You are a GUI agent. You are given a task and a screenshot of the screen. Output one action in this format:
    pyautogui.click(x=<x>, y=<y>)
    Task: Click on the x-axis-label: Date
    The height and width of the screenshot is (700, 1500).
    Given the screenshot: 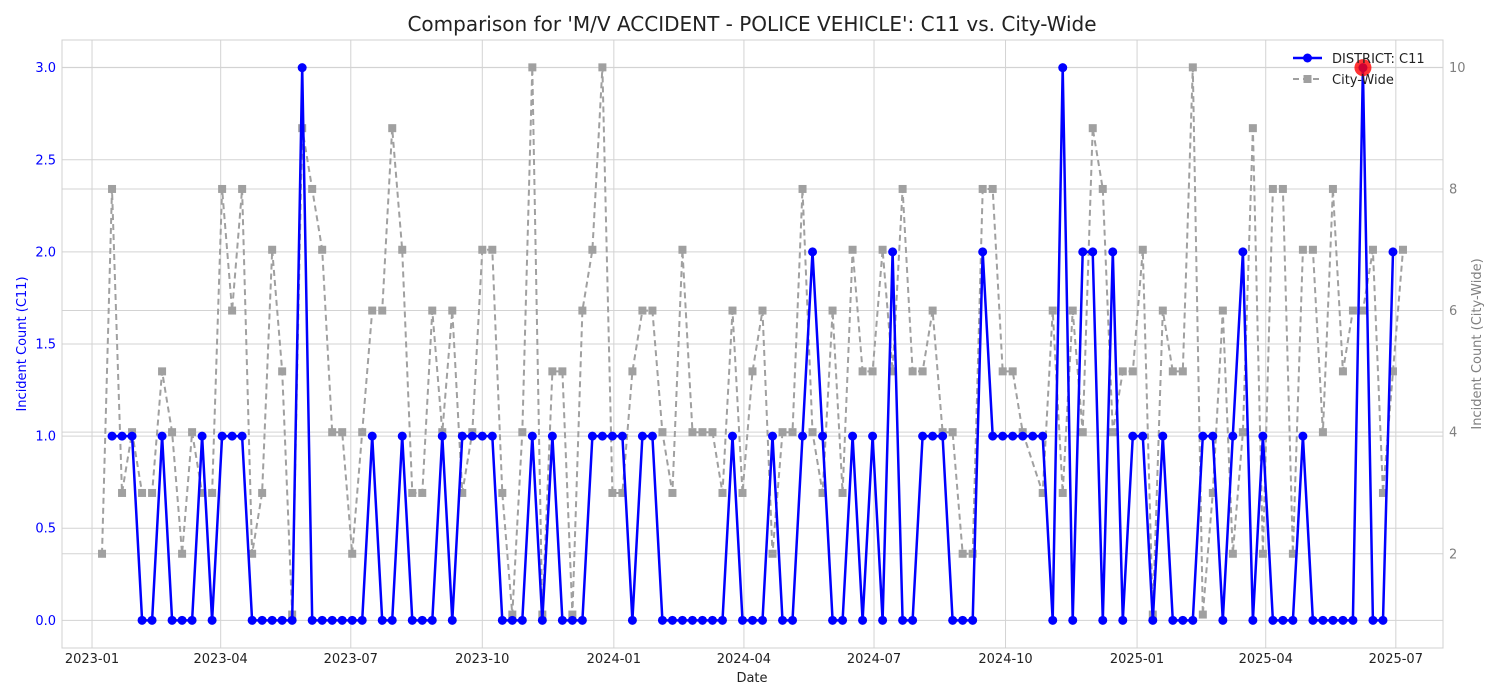 What is the action you would take?
    pyautogui.click(x=751, y=678)
    